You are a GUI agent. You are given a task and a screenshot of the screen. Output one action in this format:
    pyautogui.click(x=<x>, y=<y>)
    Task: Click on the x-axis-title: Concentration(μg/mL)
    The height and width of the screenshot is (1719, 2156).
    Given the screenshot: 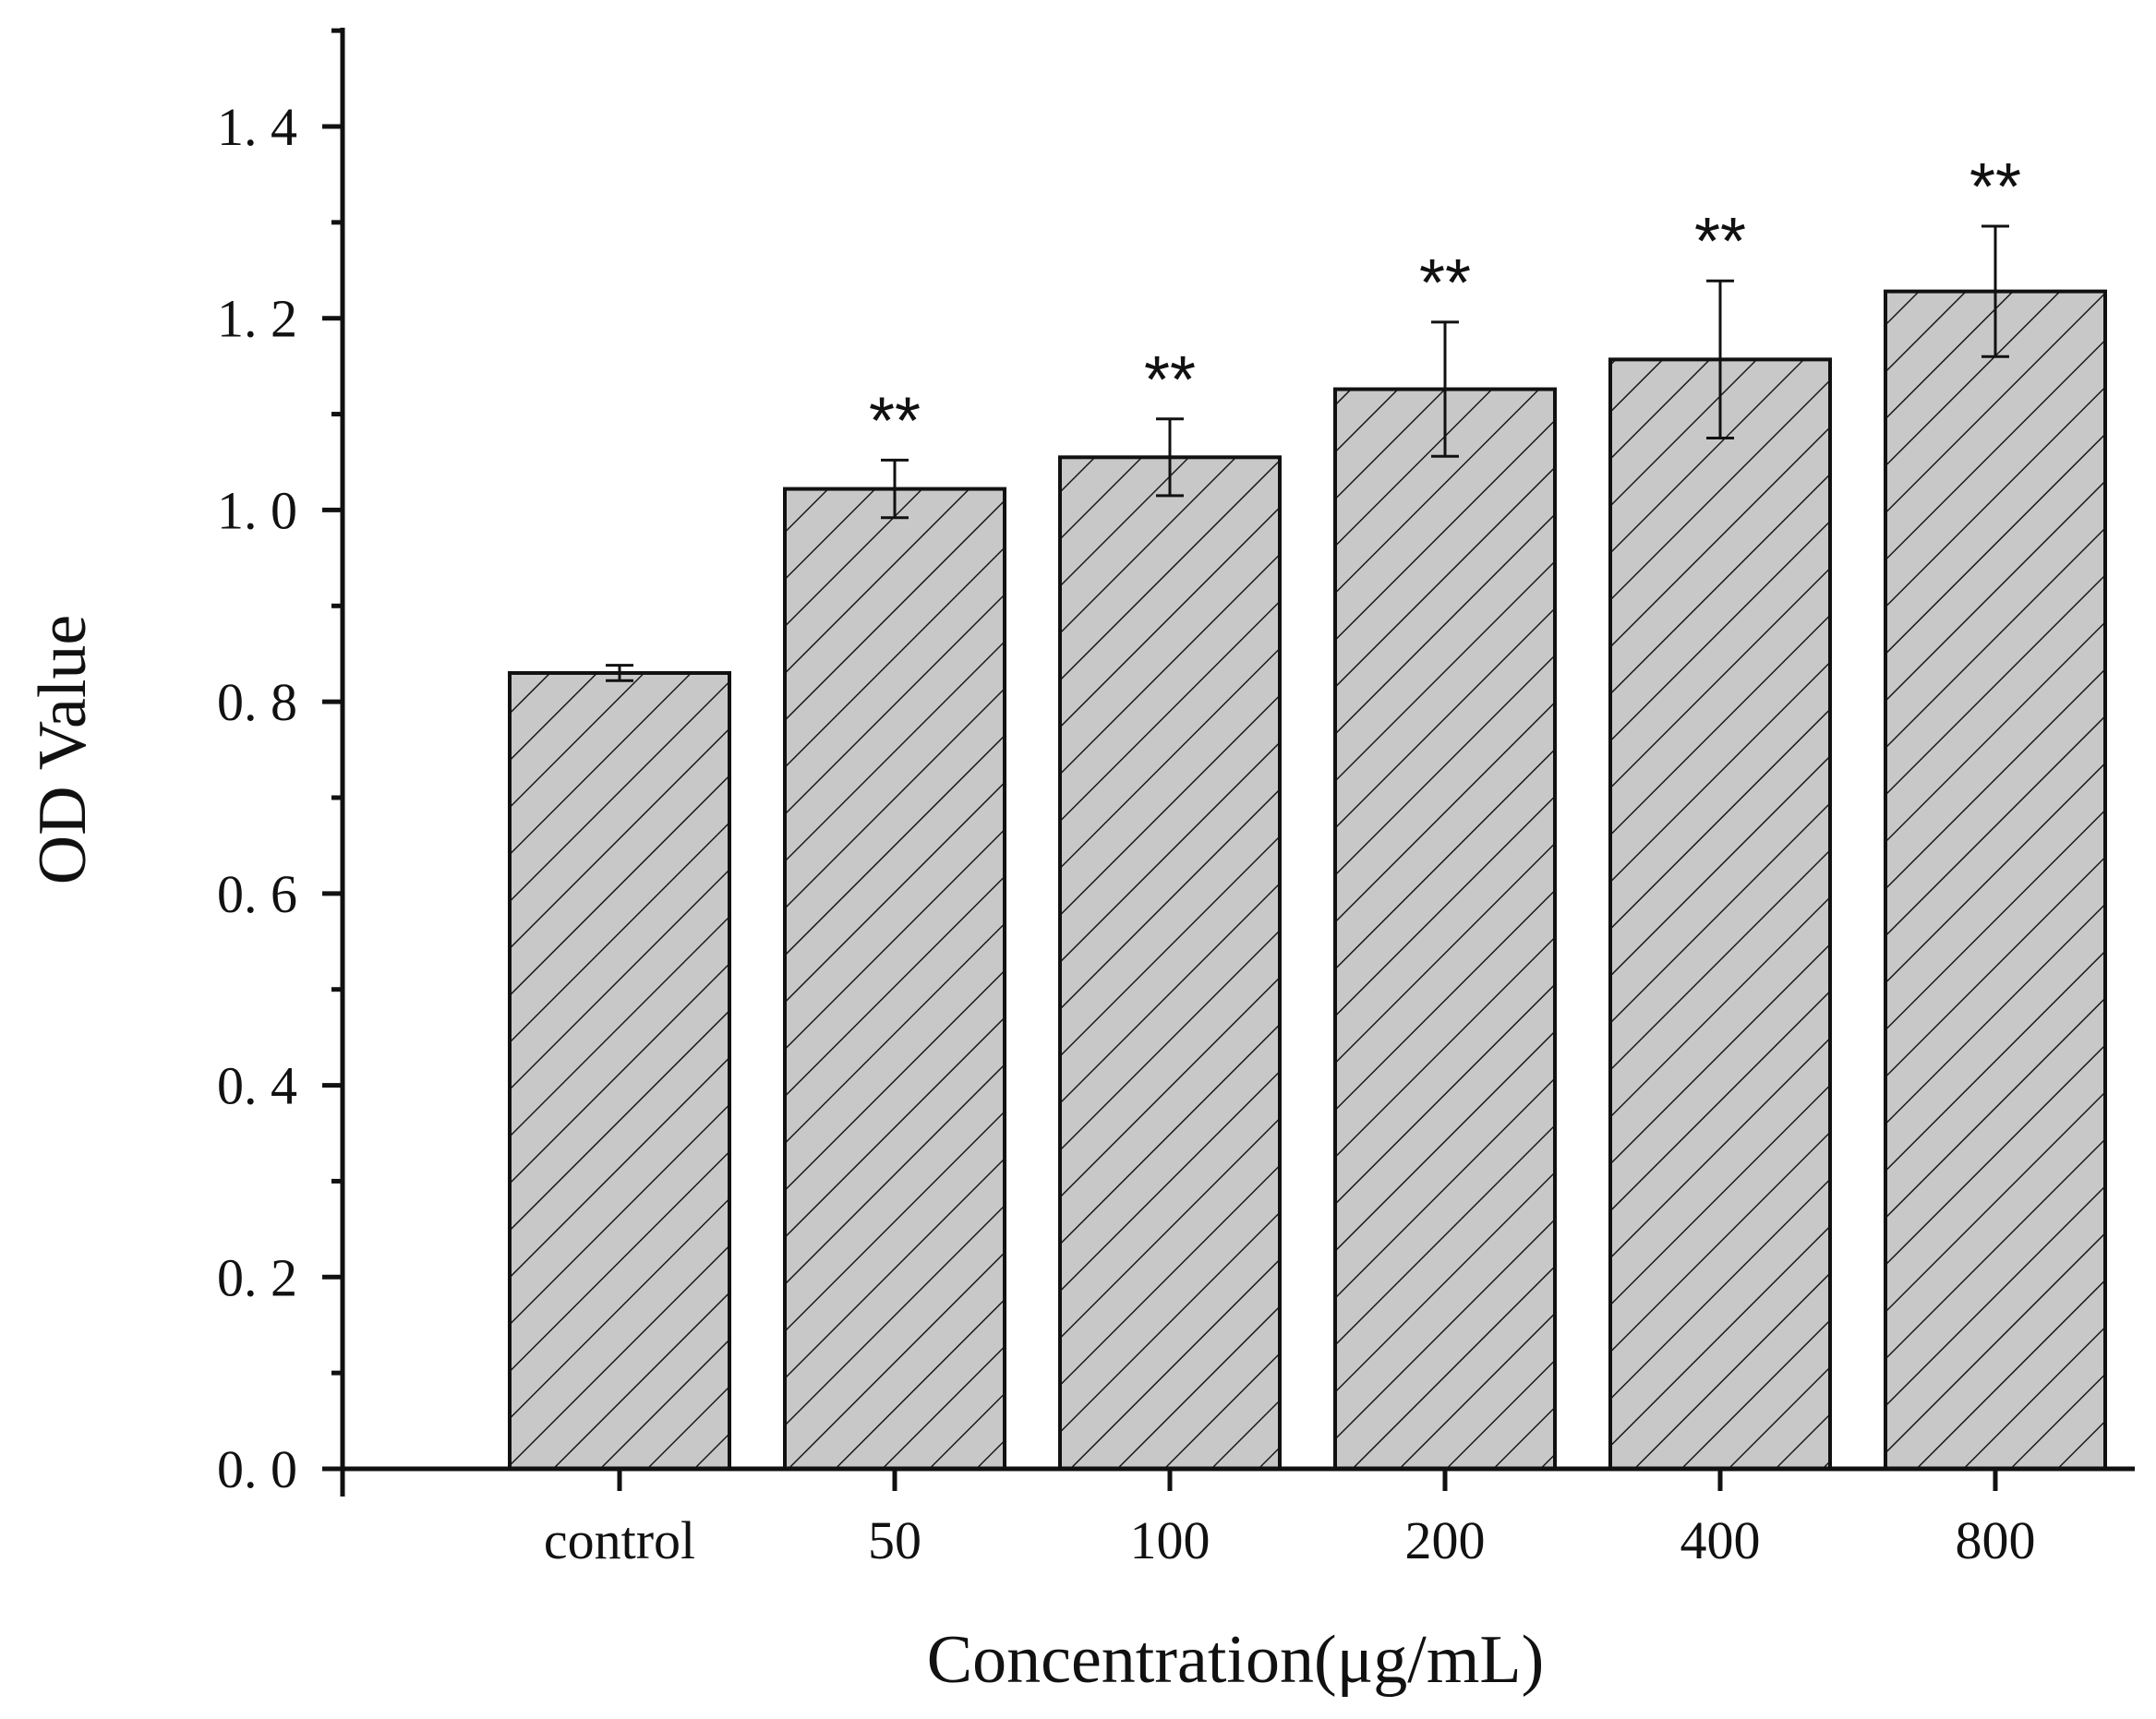 What is the action you would take?
    pyautogui.click(x=1236, y=1660)
    